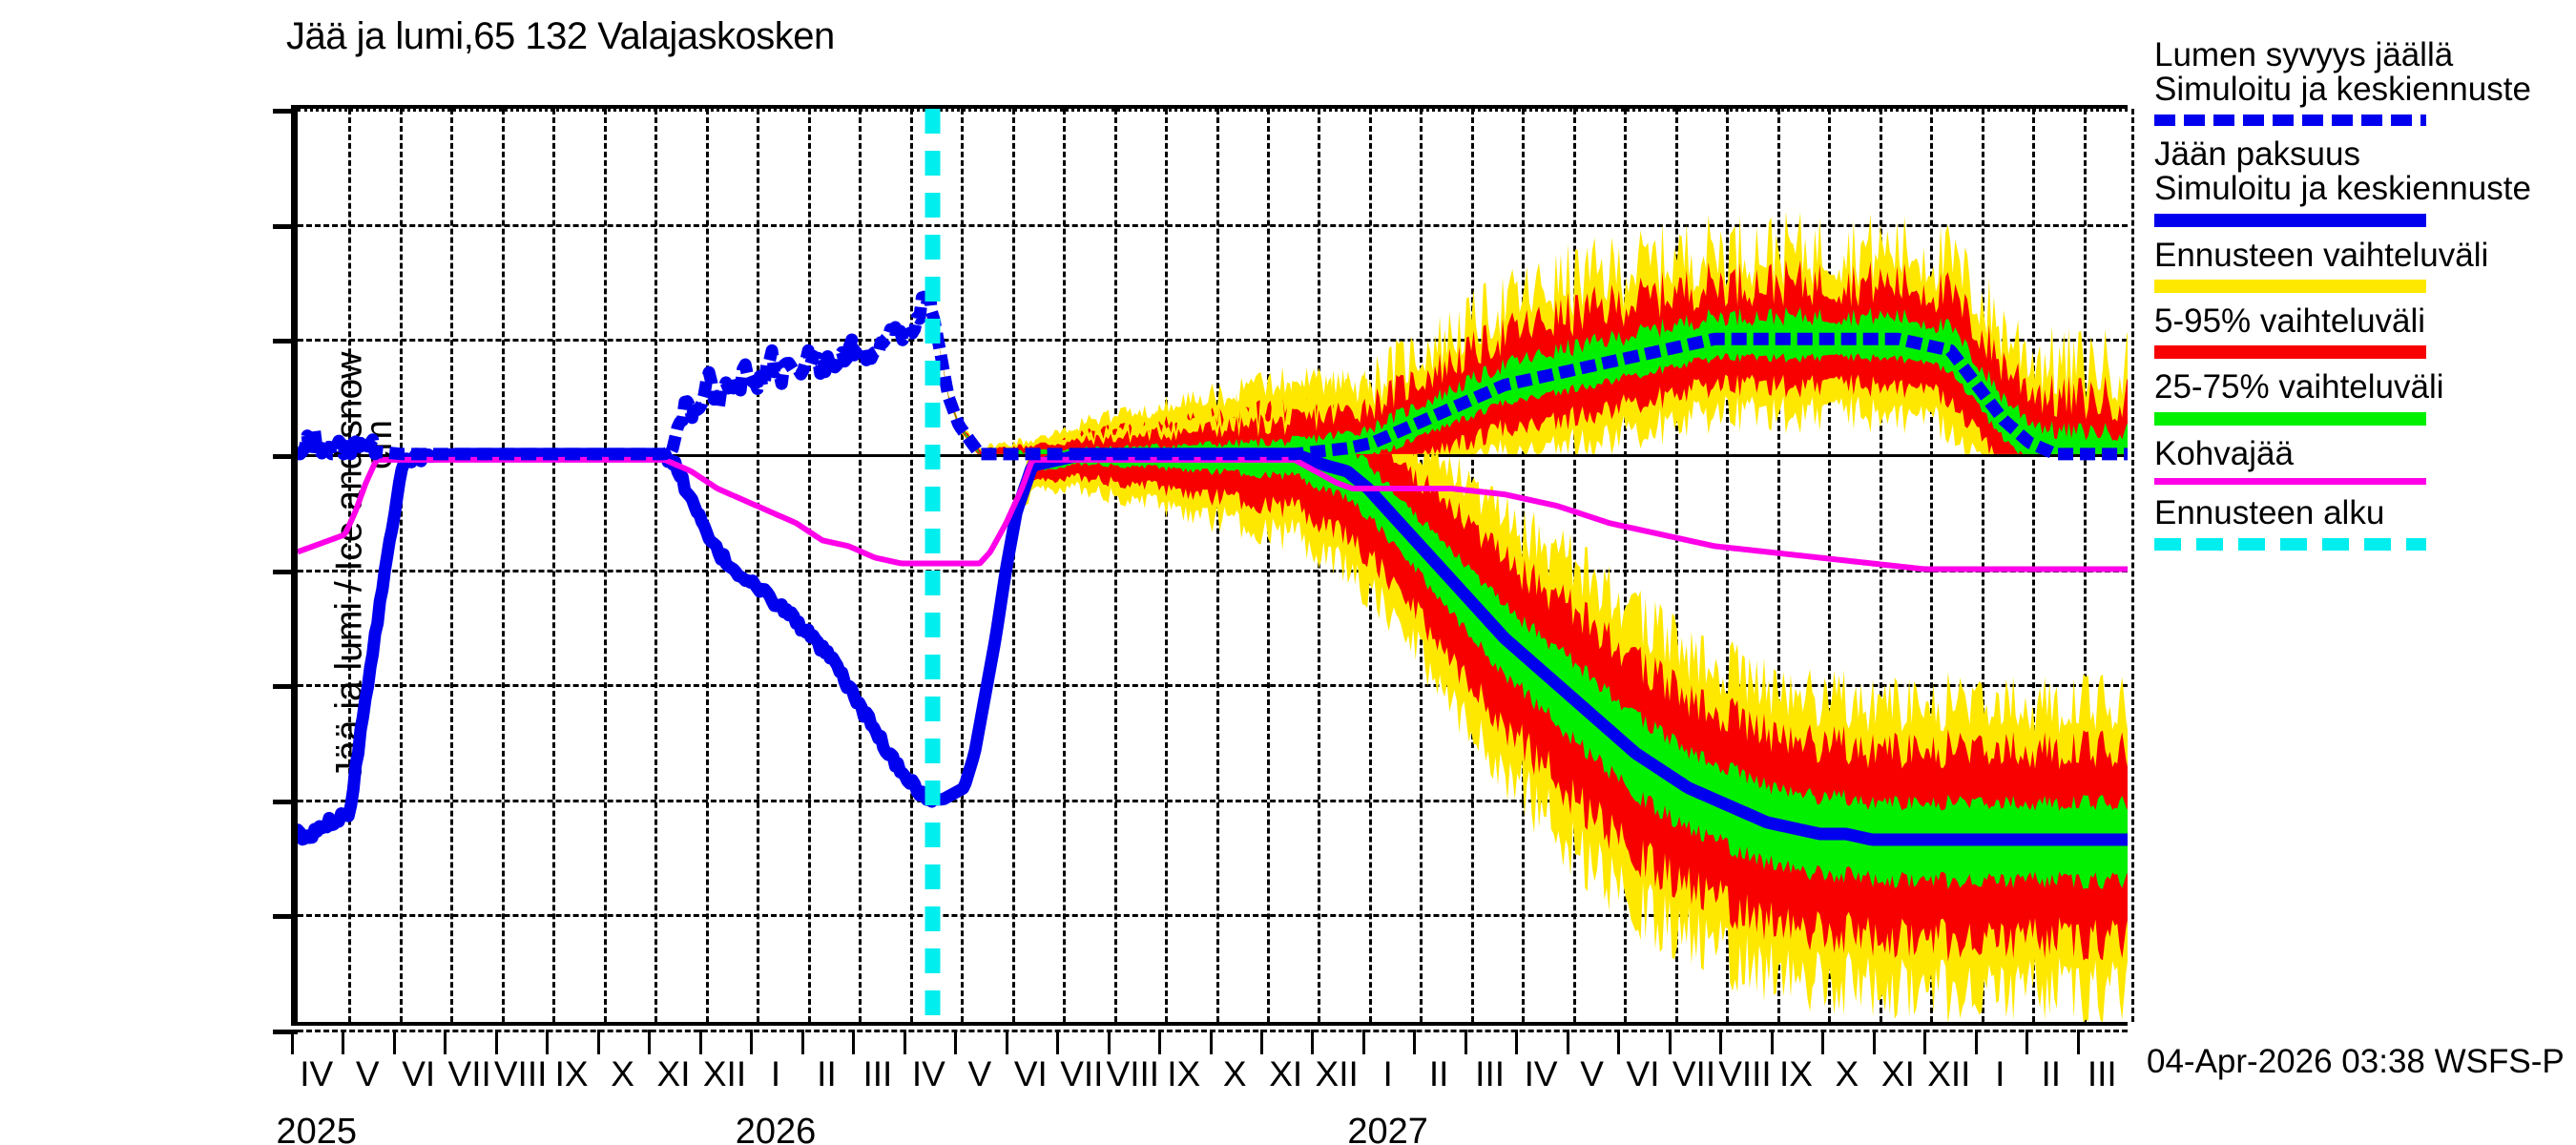 The width and height of the screenshot is (2576, 1145). Describe the element at coordinates (2269, 513) in the screenshot. I see `legend-item-title: Ennusteen alku` at that location.